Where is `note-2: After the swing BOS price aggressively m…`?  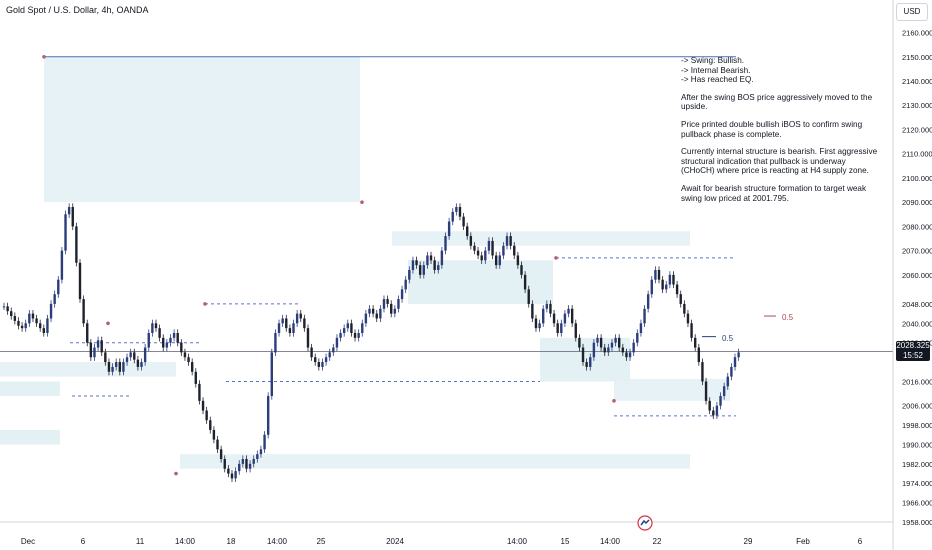 note-2: After the swing BOS price aggressively m… is located at coordinates (777, 102).